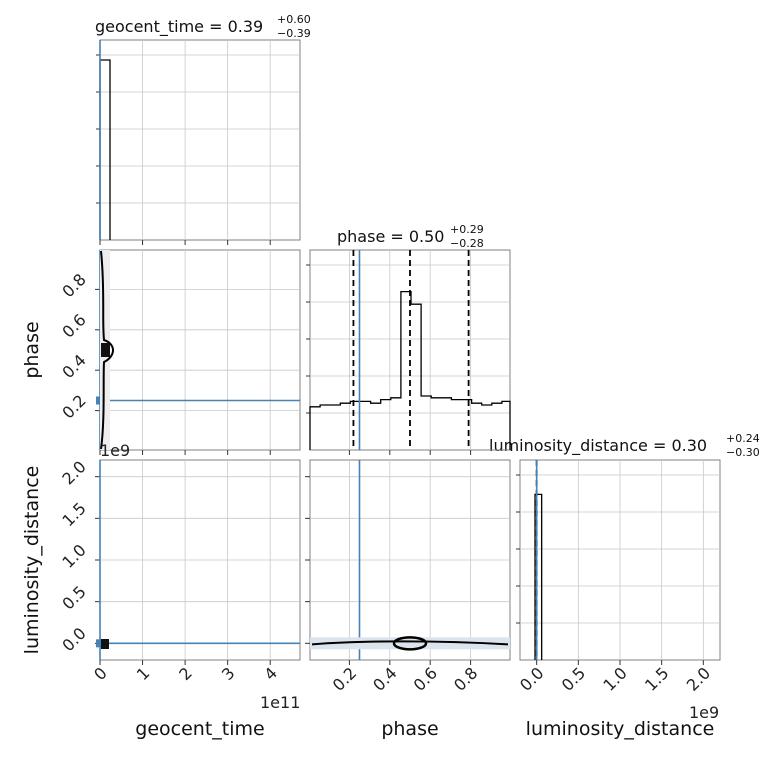 This screenshot has height=760, width=760. What do you see at coordinates (620, 729) in the screenshot?
I see `xlabel-luminosity-distance: luminosity_distance` at bounding box center [620, 729].